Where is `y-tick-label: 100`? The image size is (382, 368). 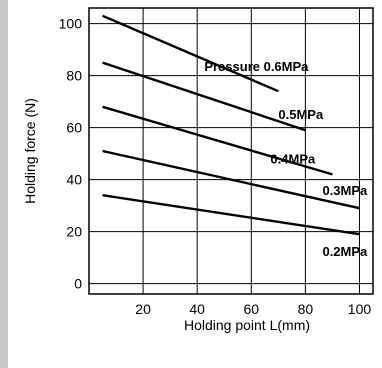
y-tick-label: 100 is located at coordinates (71, 24).